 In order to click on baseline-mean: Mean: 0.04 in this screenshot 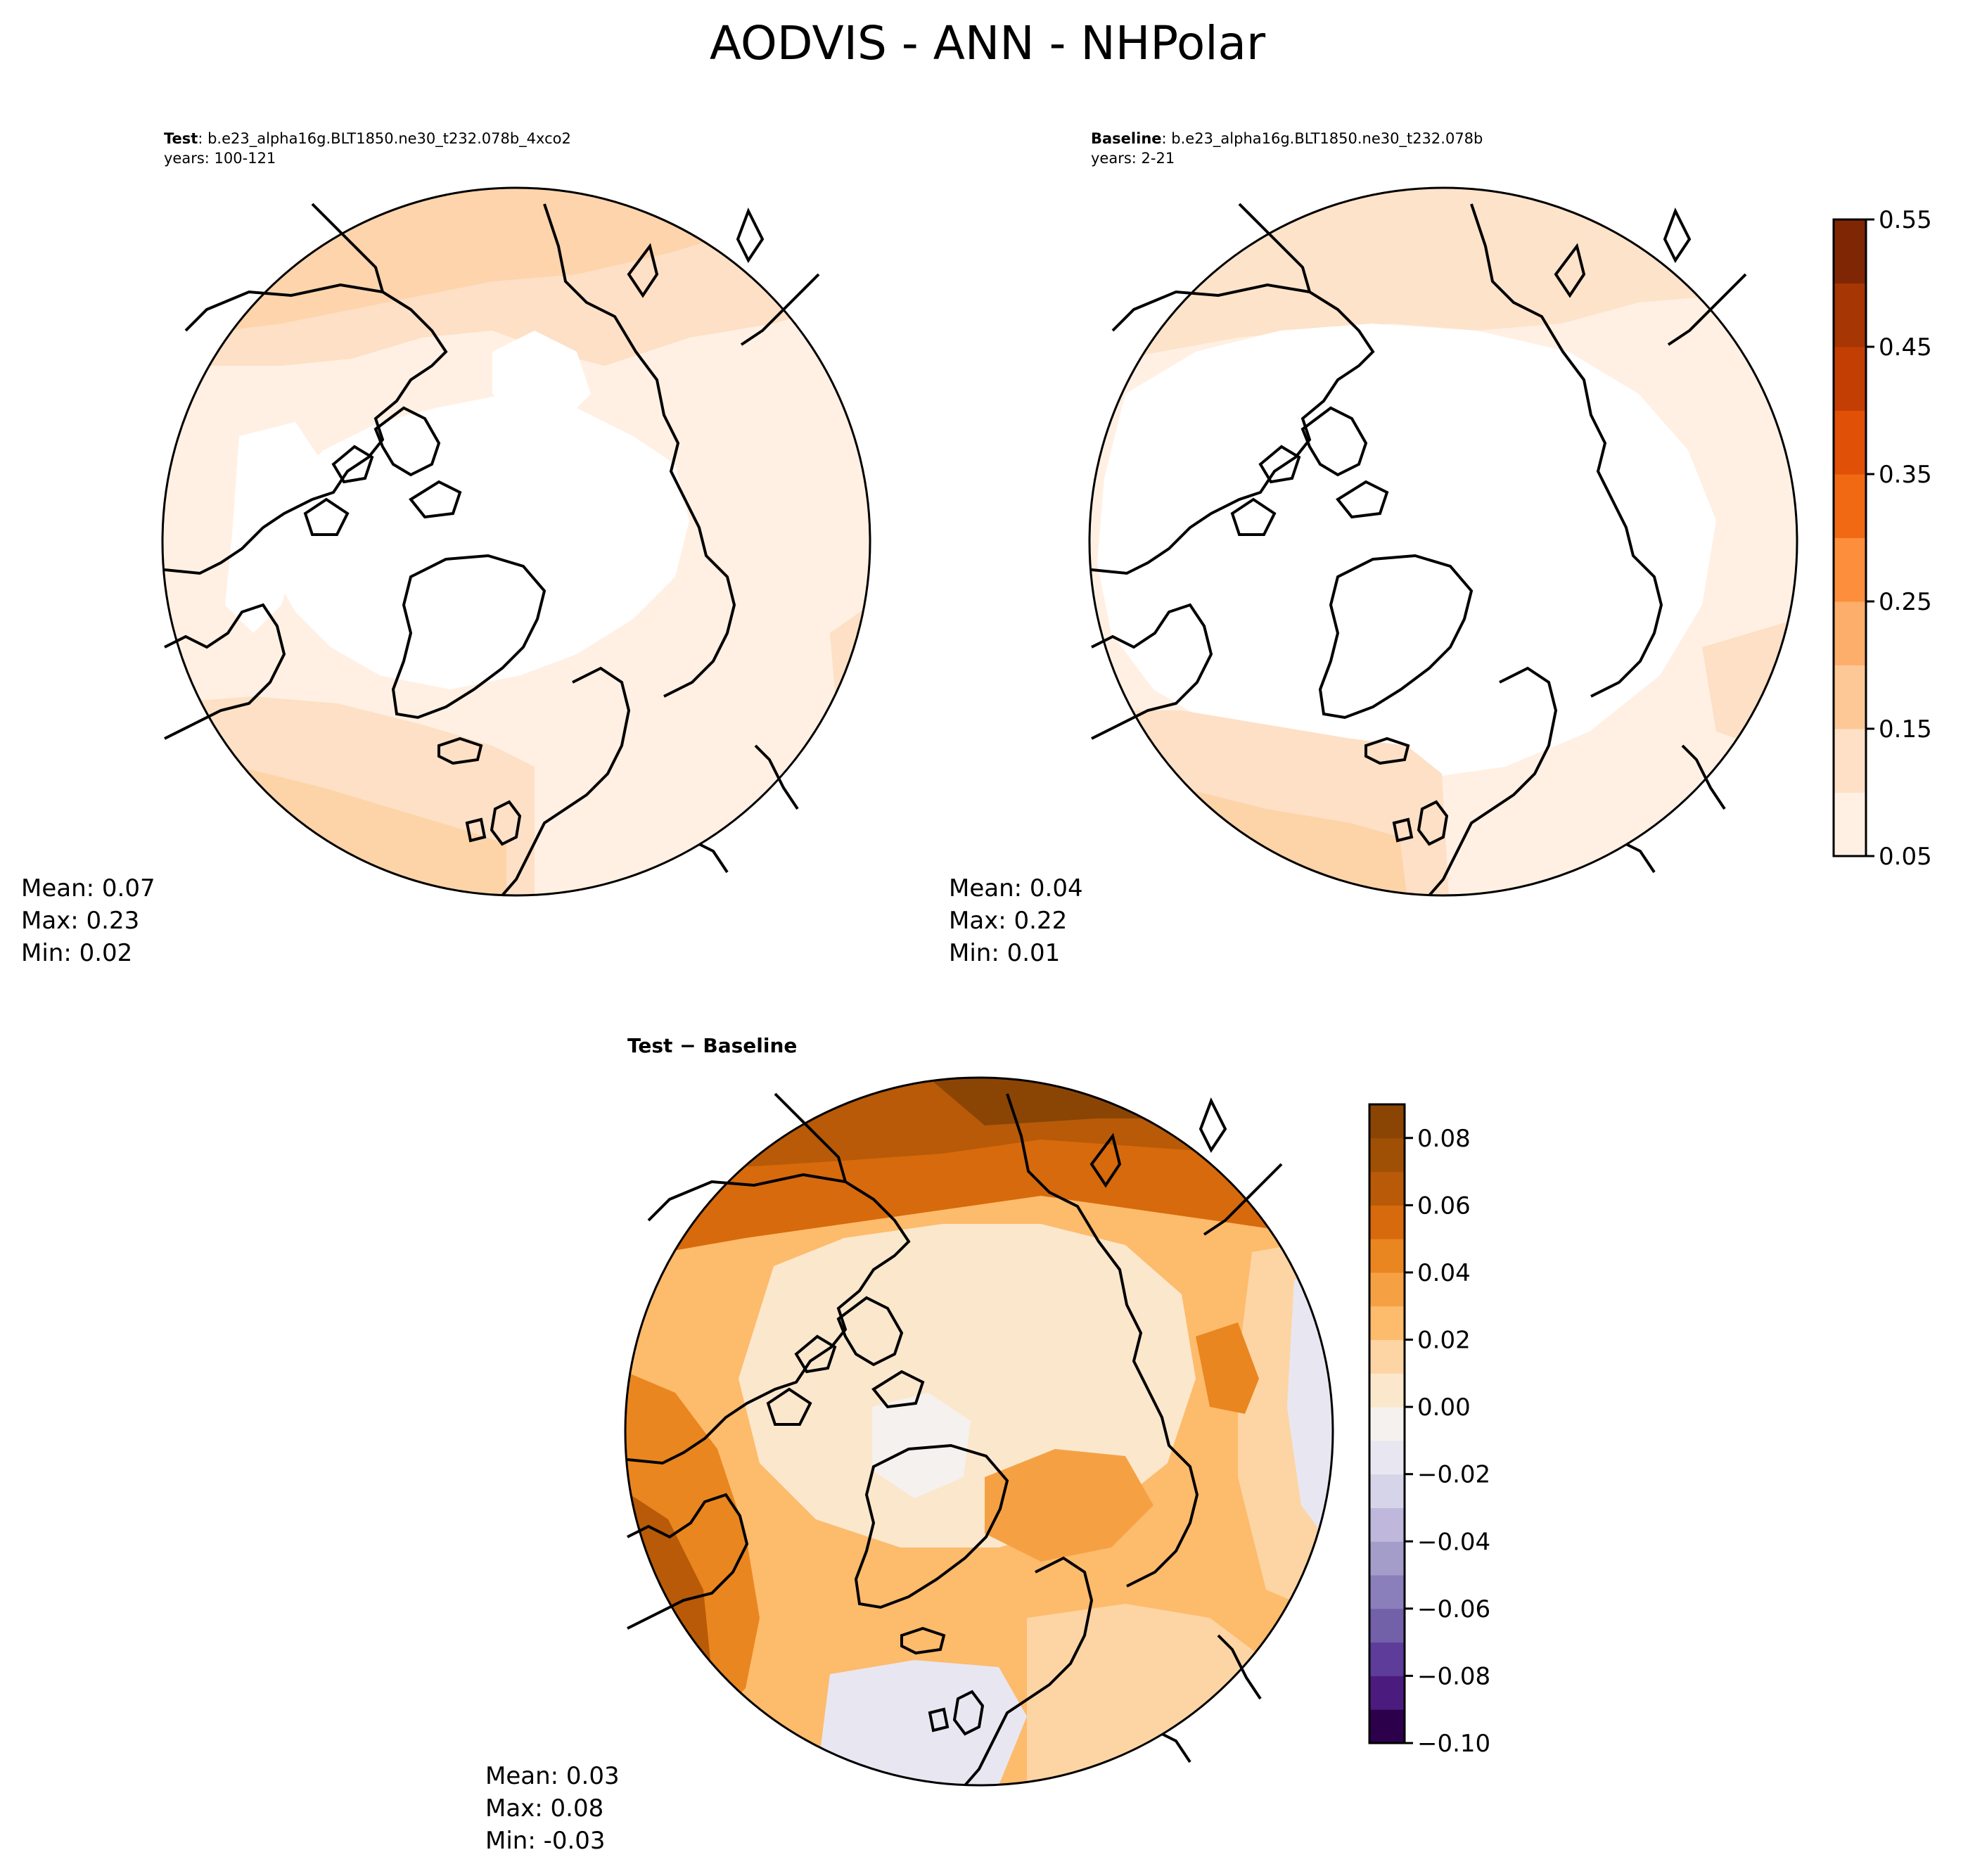, I will do `click(1016, 888)`.